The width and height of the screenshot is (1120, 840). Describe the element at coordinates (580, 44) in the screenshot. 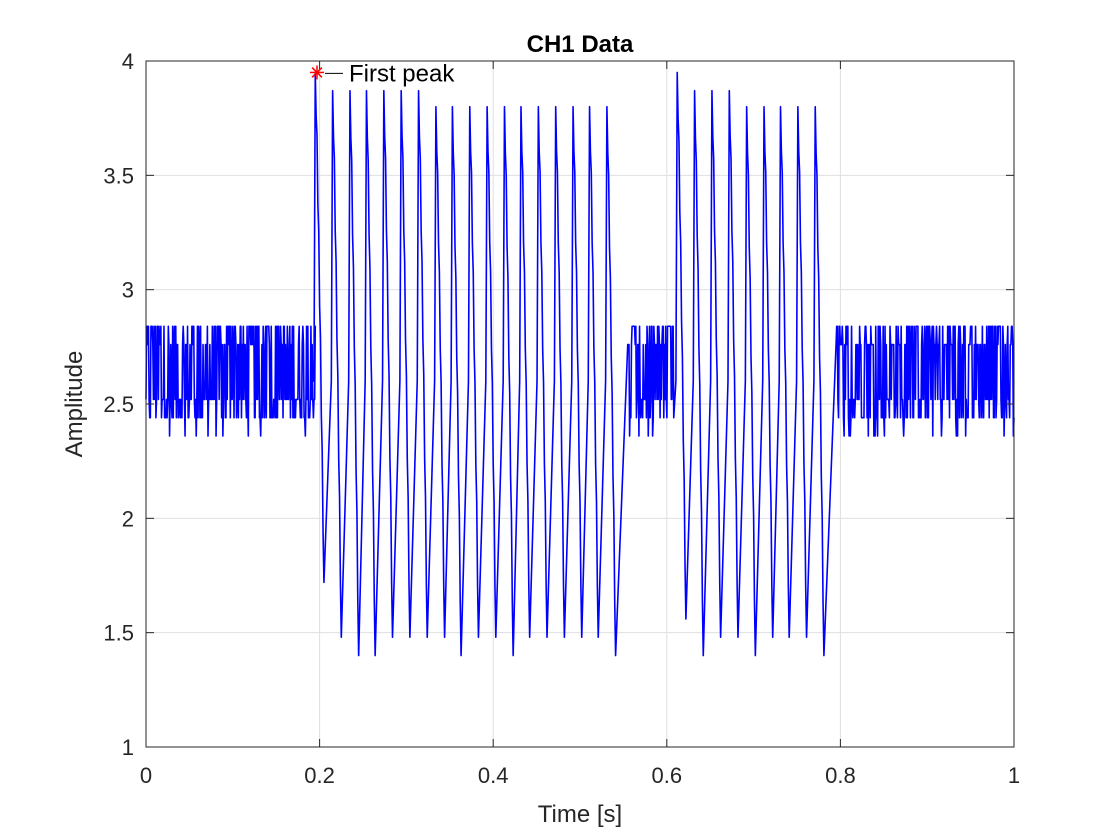

I see `chart-title: CH1 Data` at that location.